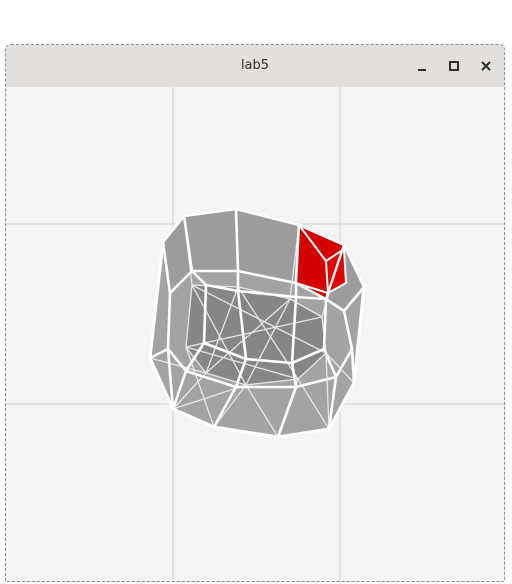 The height and width of the screenshot is (584, 512). I want to click on maximize-button, so click(454, 66).